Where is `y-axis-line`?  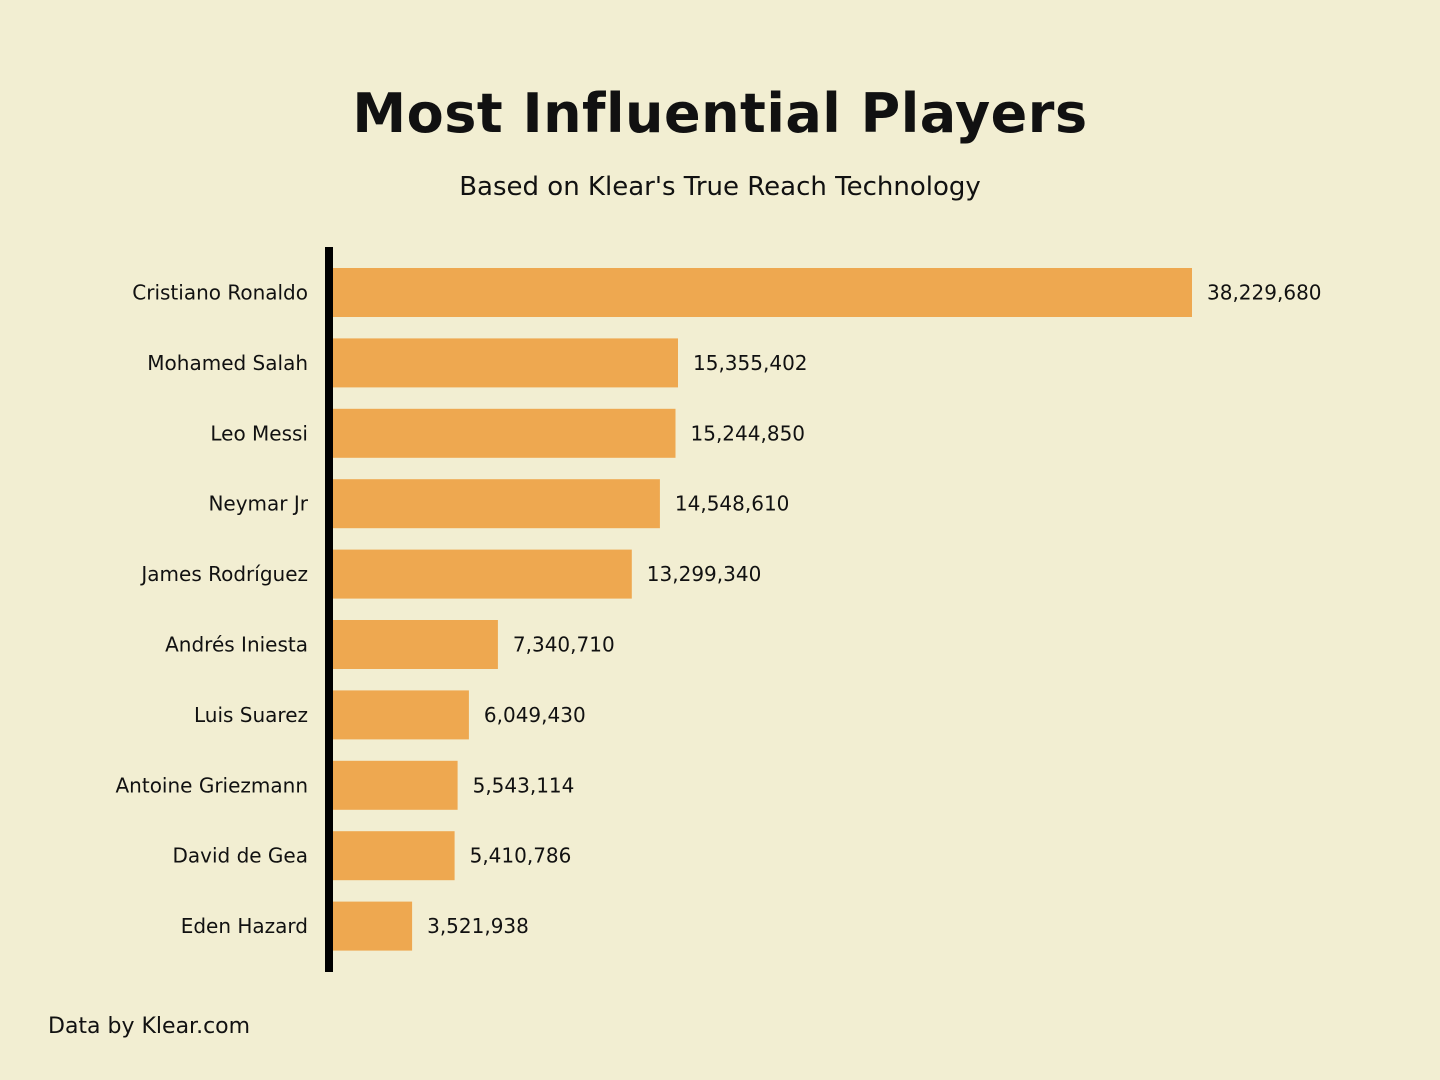
y-axis-line is located at coordinates (329, 609).